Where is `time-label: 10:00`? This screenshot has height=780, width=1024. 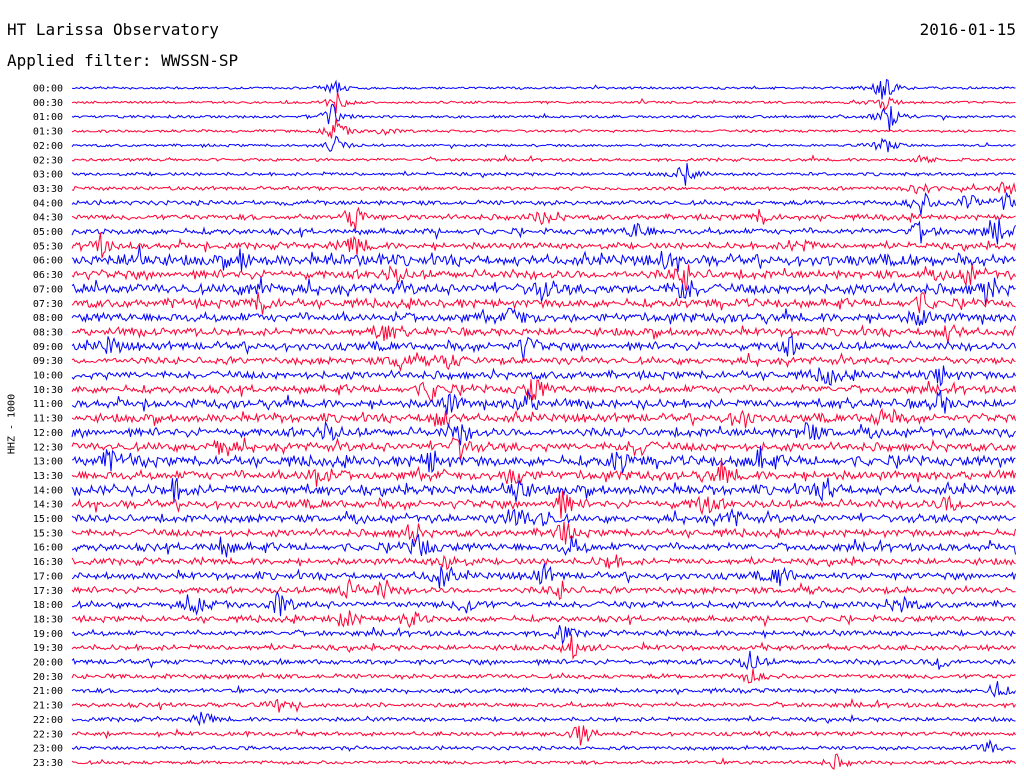
time-label: 10:00 is located at coordinates (48, 376).